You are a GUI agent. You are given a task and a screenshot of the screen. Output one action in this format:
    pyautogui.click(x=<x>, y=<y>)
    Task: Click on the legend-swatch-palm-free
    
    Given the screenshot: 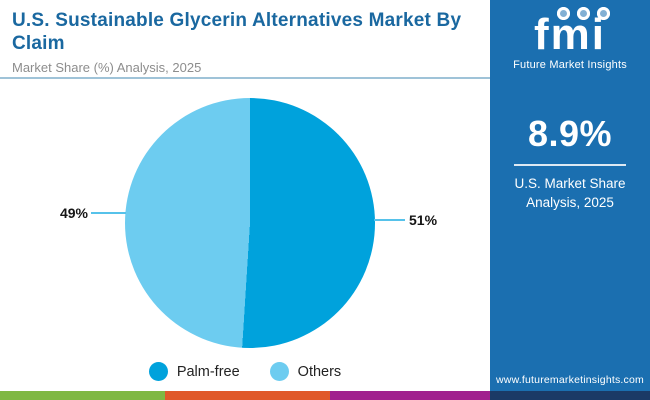 What is the action you would take?
    pyautogui.click(x=158, y=371)
    